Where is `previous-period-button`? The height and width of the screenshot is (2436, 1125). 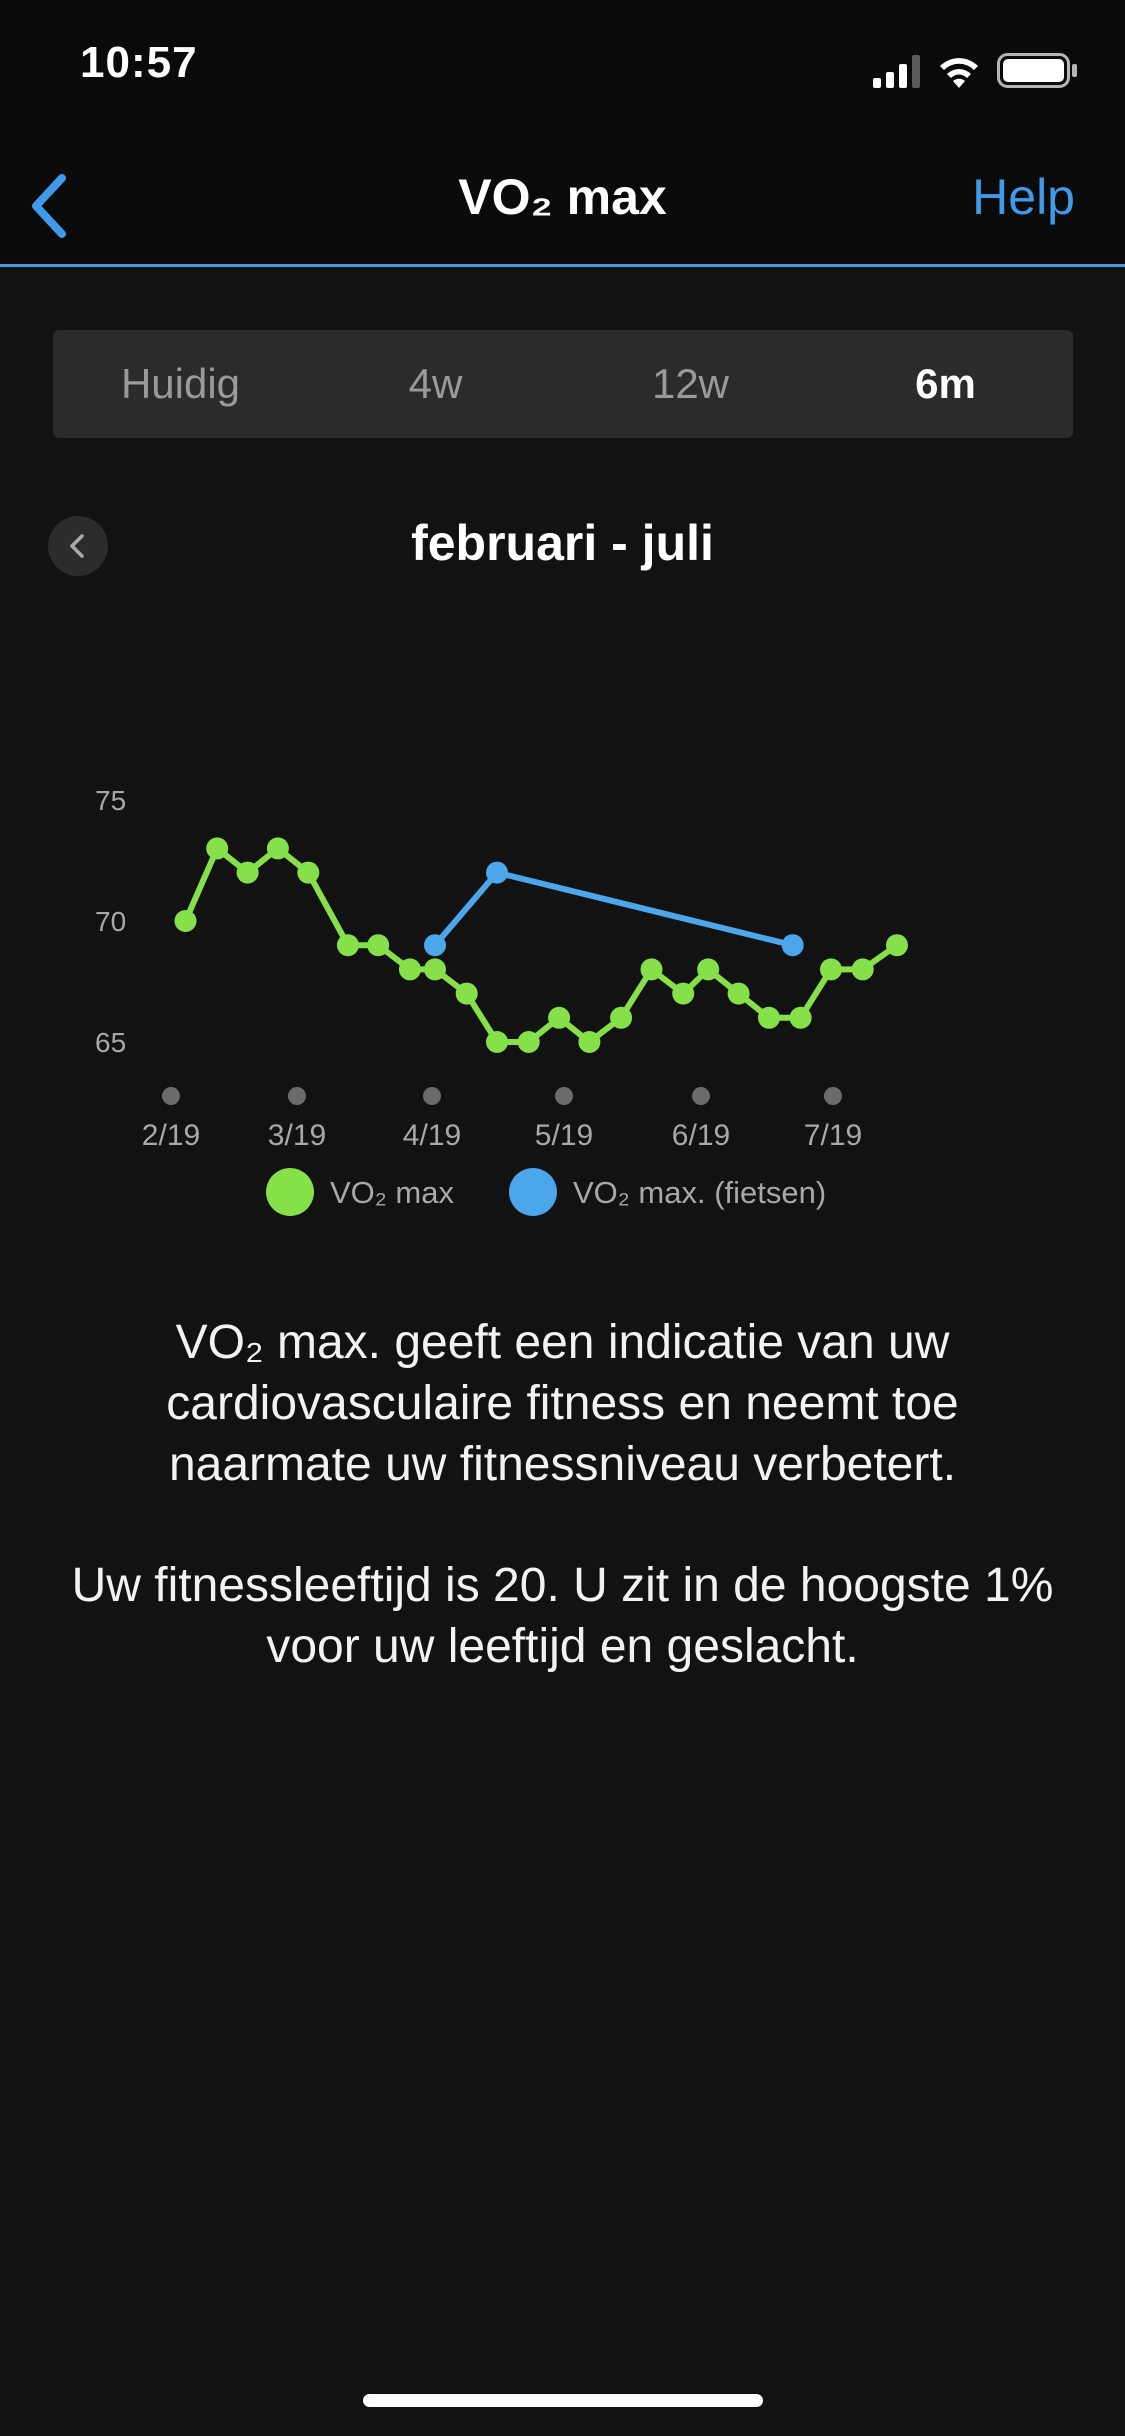
previous-period-button is located at coordinates (78, 546).